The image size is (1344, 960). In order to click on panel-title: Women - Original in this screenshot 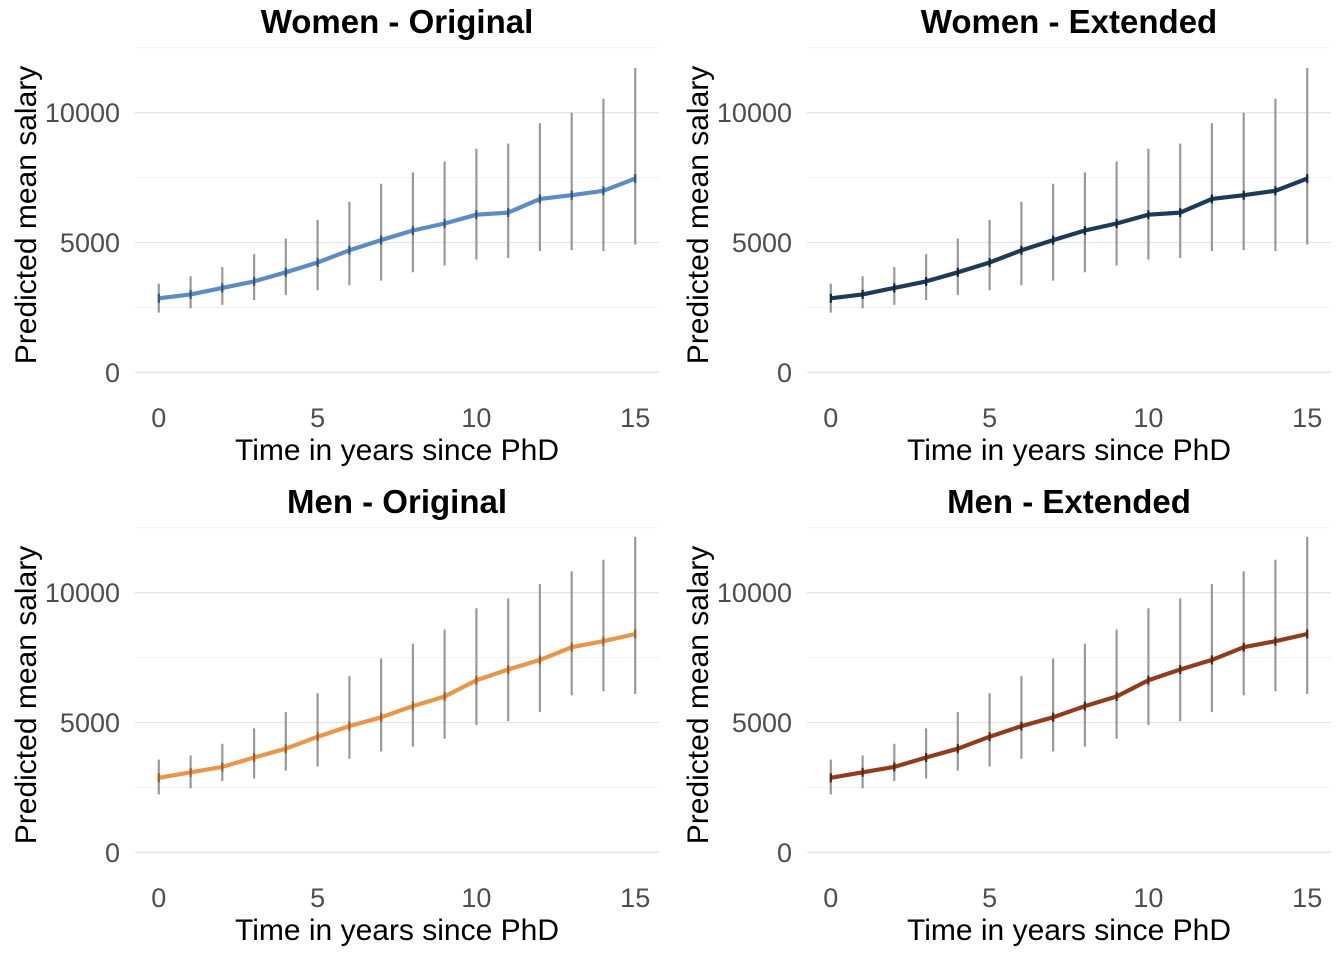, I will do `click(397, 21)`.